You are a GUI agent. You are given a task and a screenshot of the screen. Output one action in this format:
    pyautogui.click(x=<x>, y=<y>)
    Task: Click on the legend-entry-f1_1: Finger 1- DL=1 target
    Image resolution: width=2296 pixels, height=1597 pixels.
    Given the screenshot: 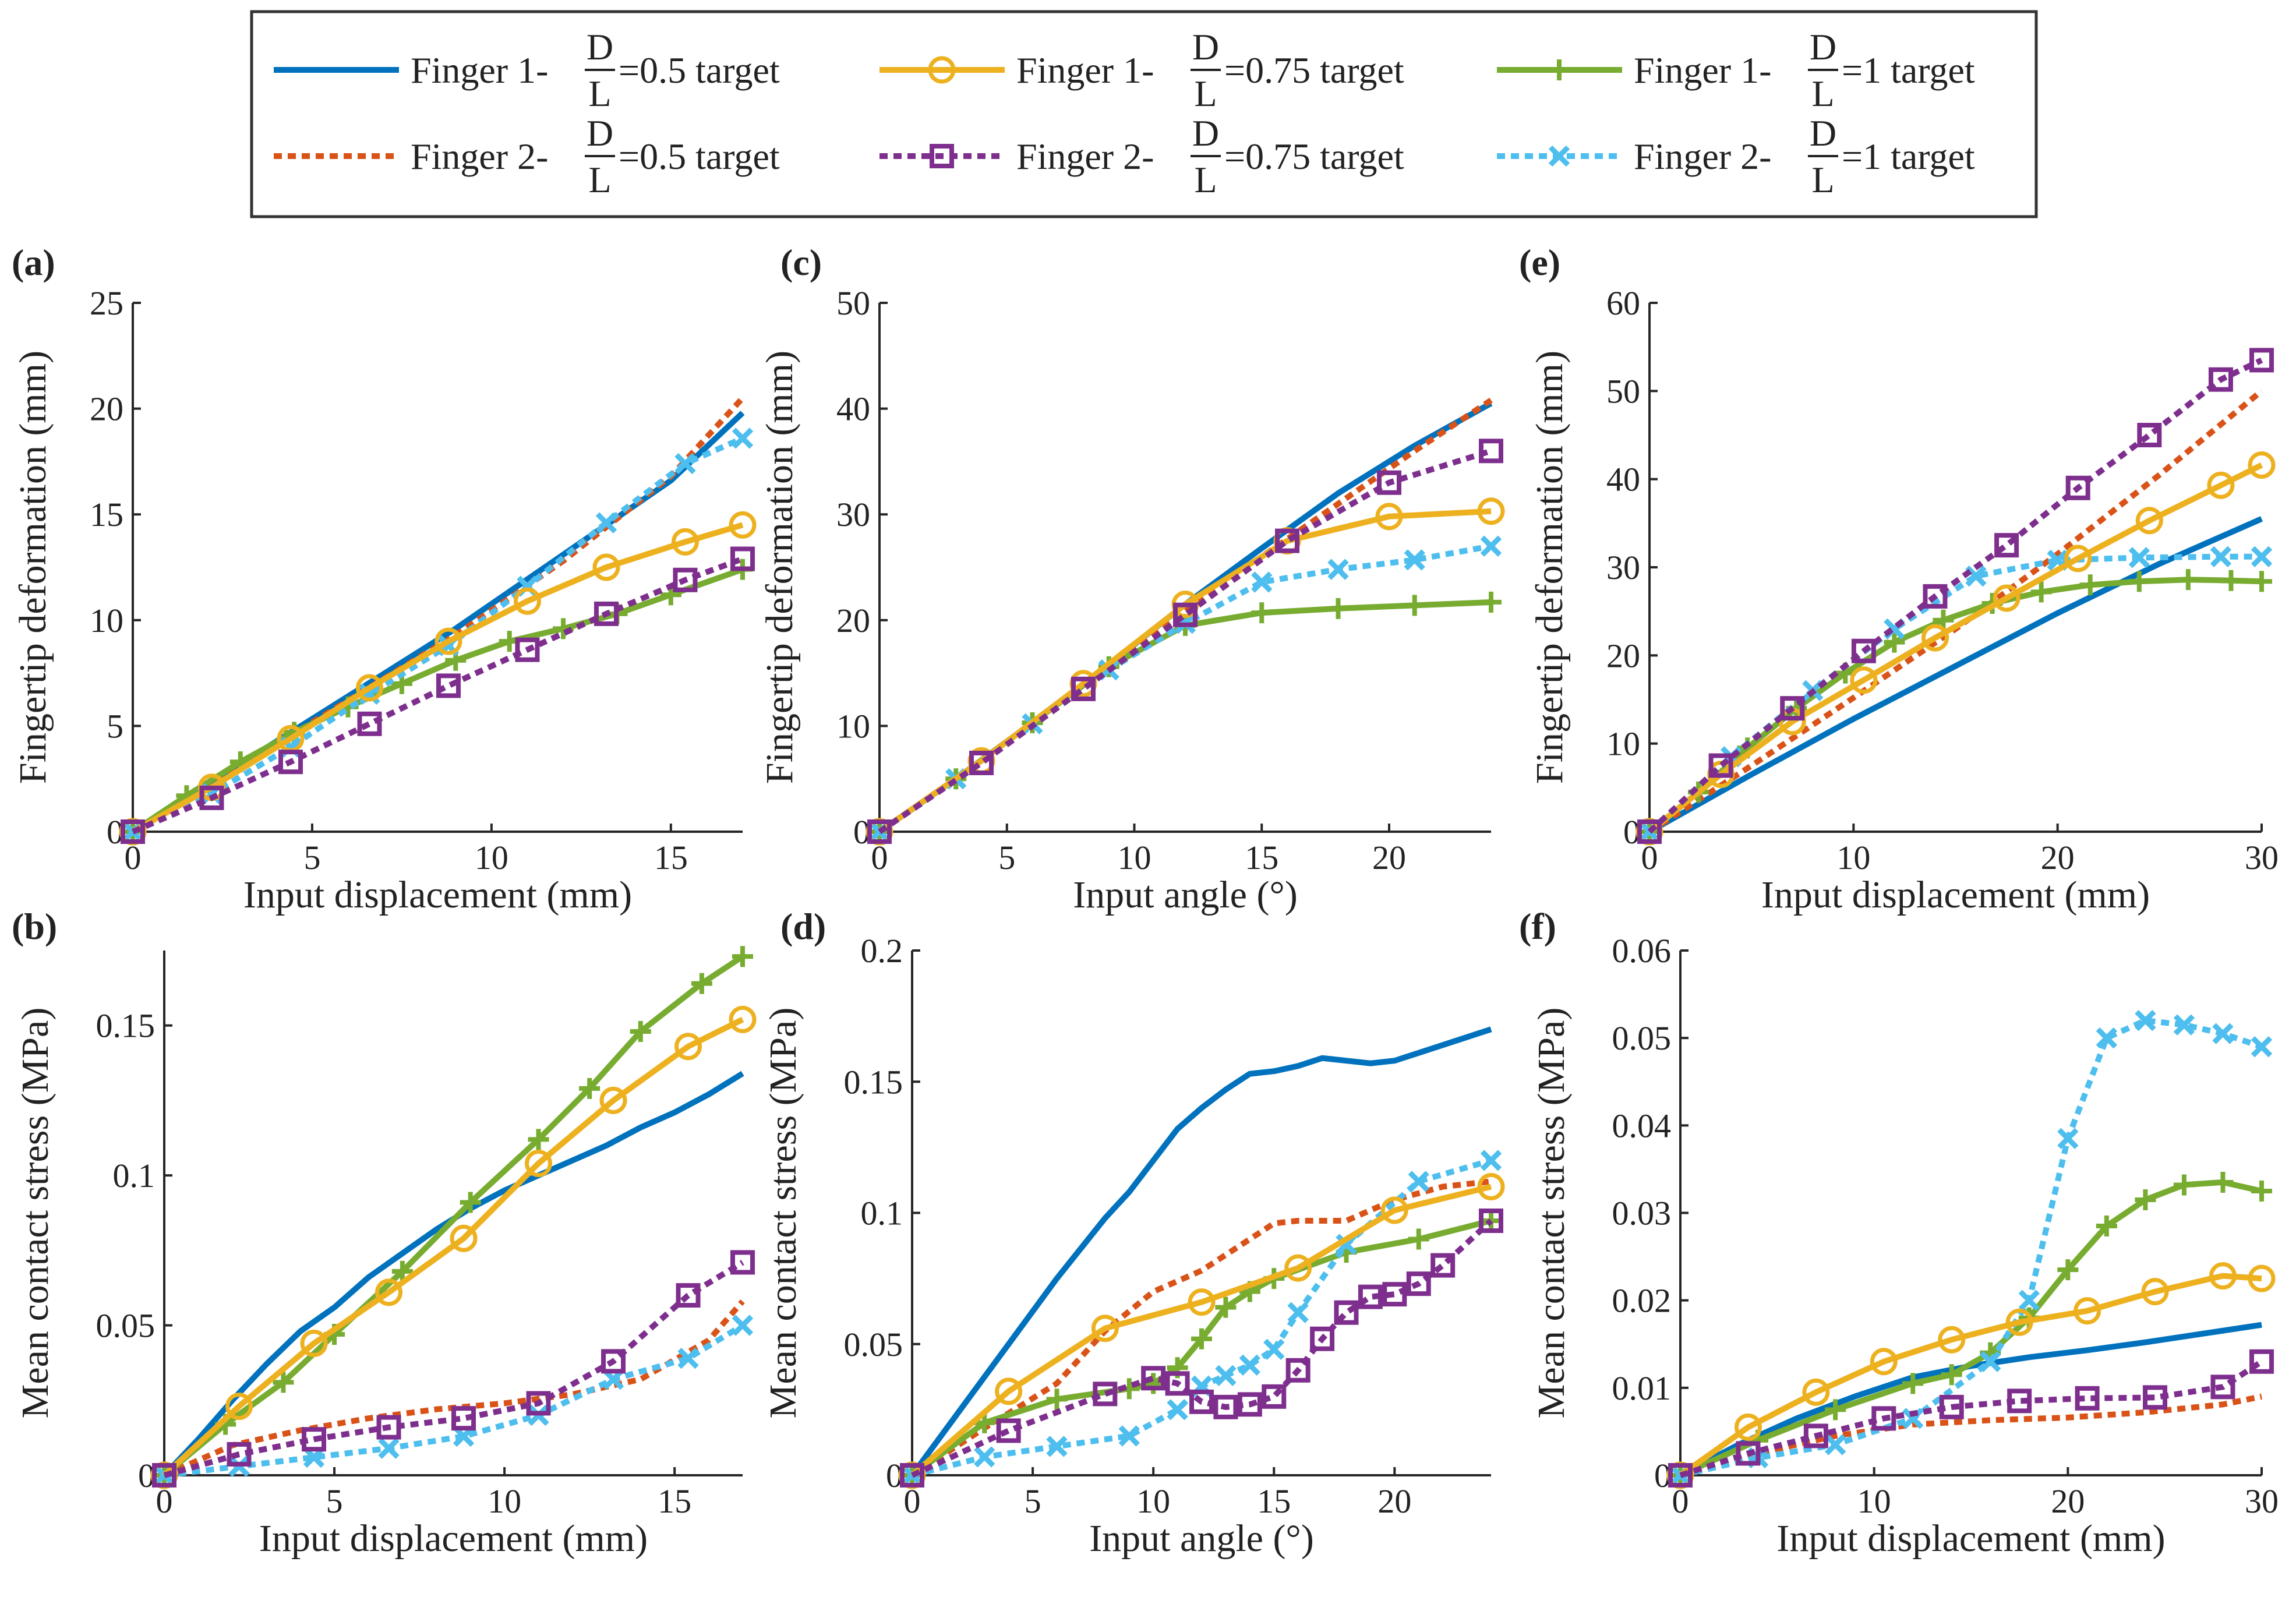 What is the action you would take?
    pyautogui.click(x=1736, y=70)
    